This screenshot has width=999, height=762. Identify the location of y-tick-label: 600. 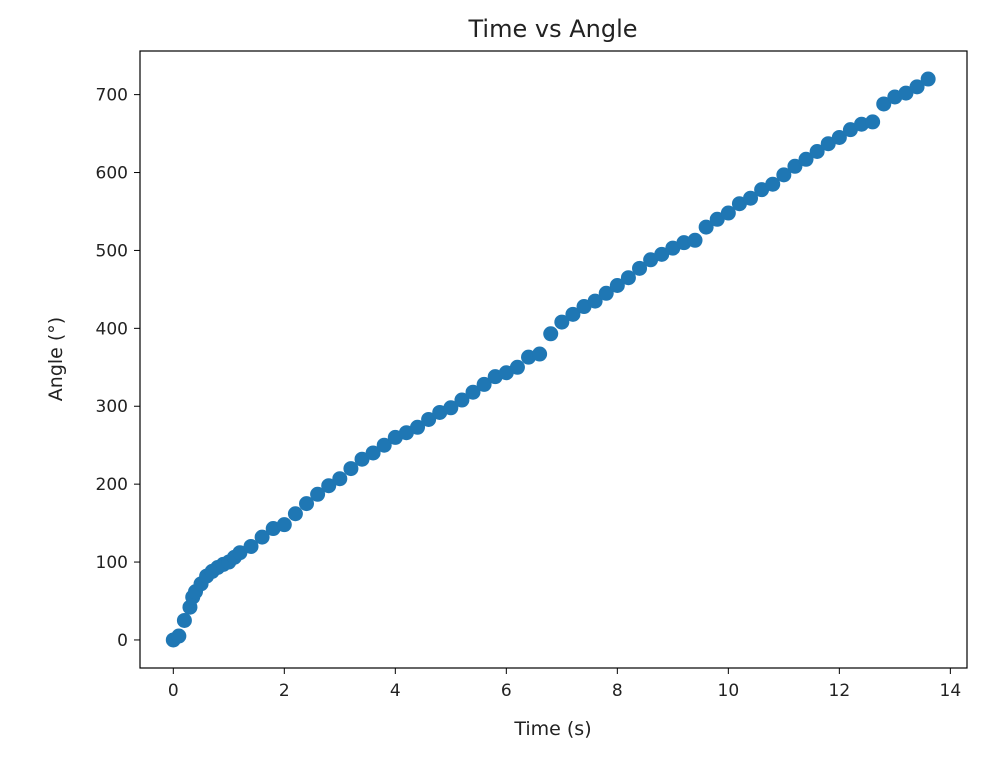
(112, 174).